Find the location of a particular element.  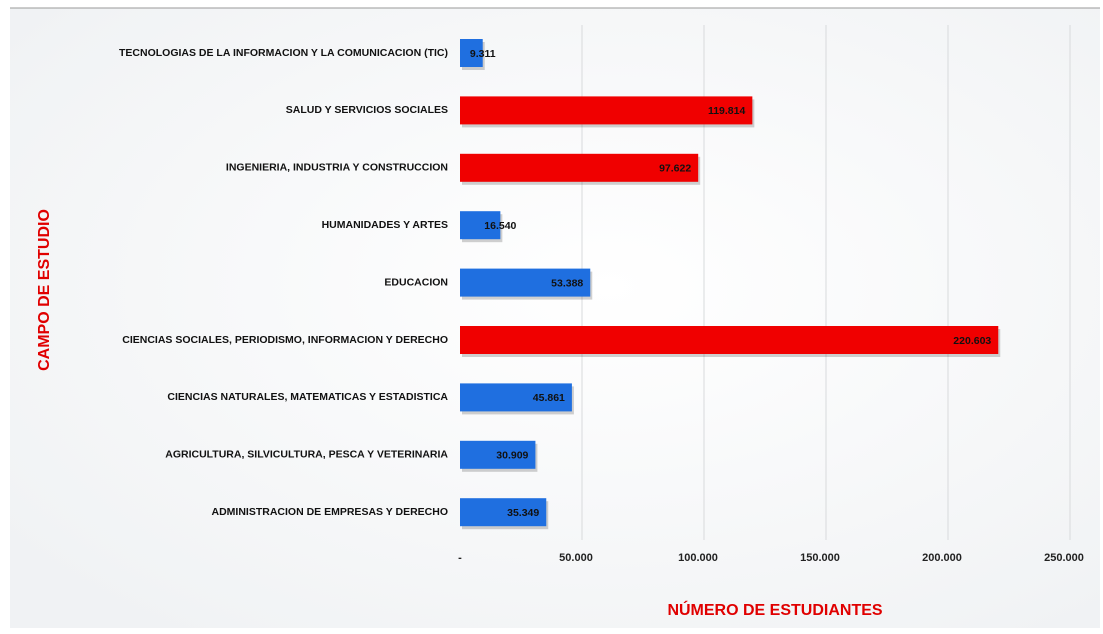

x-tick-label: 250.000 is located at coordinates (1064, 558).